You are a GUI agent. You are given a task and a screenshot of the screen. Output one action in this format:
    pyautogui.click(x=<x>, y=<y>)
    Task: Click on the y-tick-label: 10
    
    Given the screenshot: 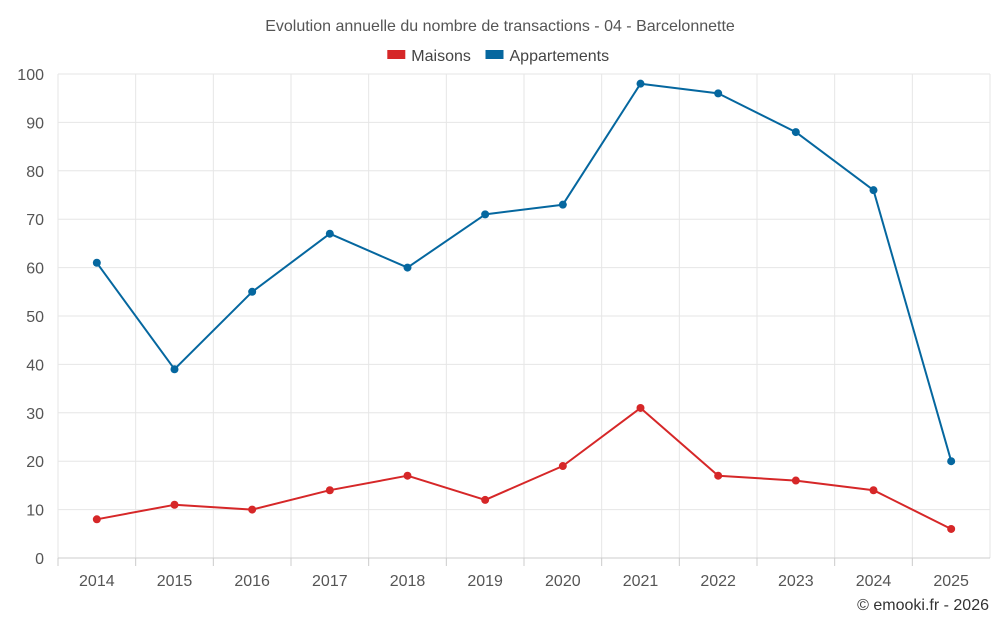 What is the action you would take?
    pyautogui.click(x=35, y=511)
    